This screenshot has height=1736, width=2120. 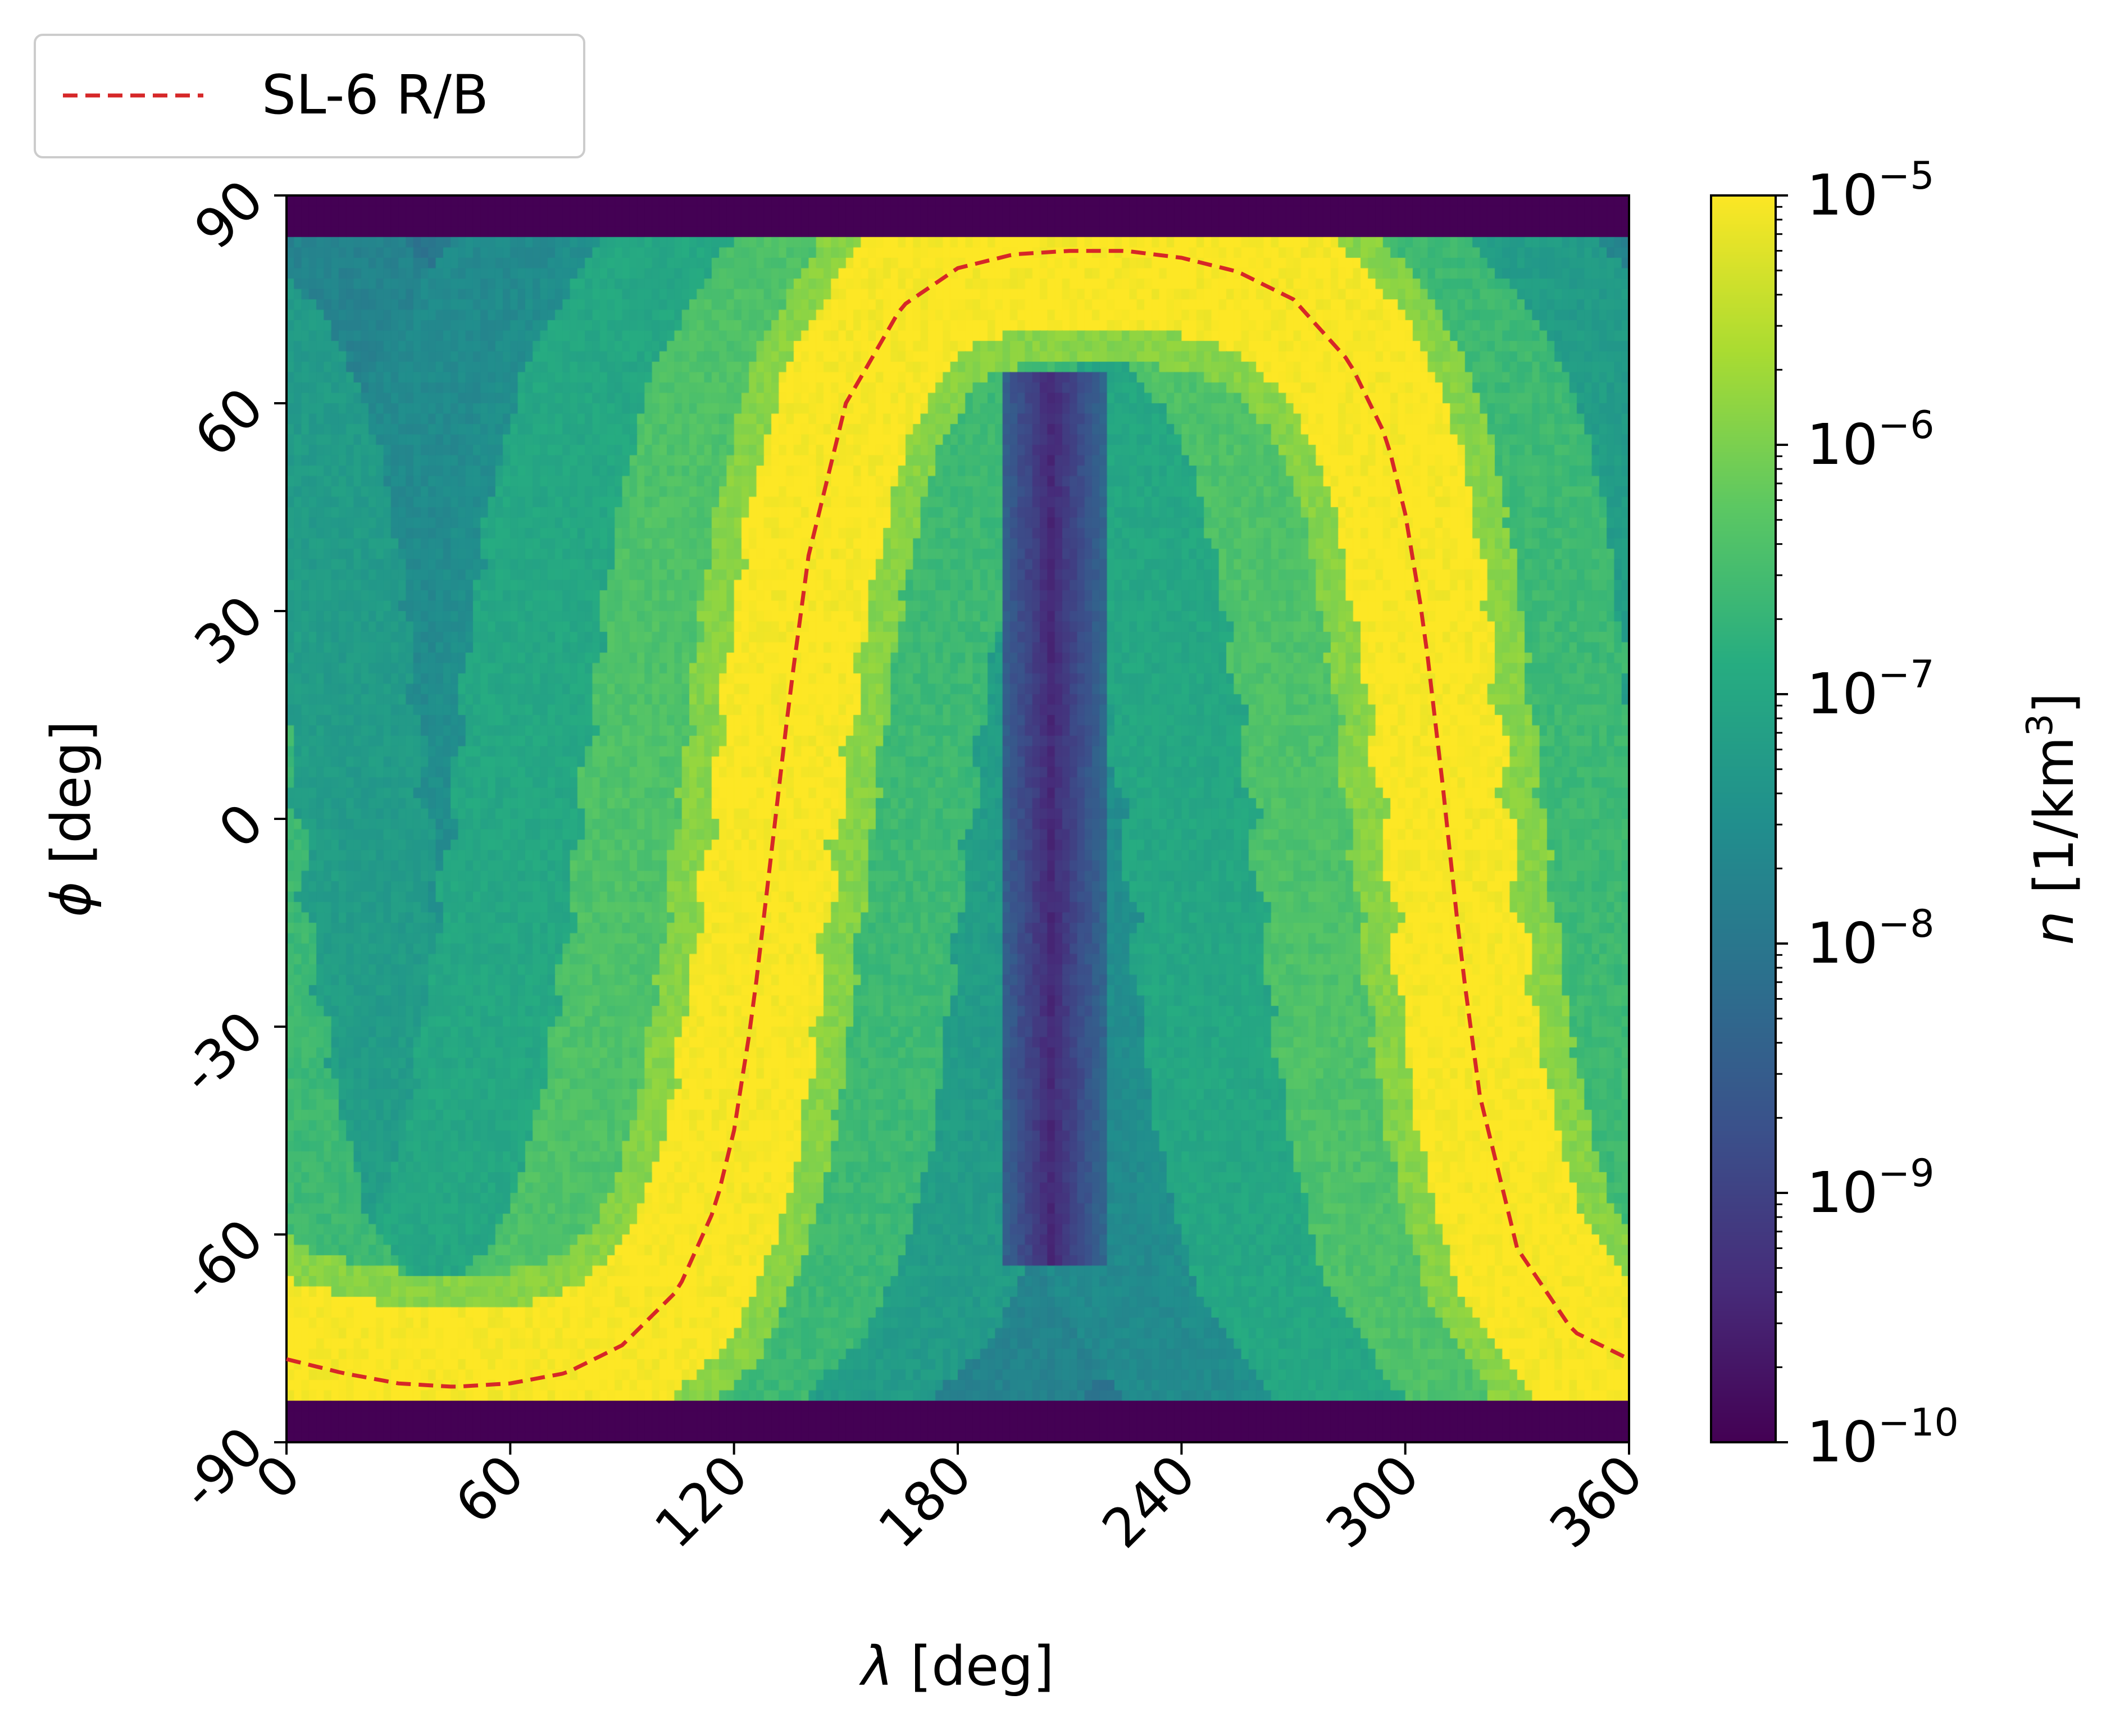 What do you see at coordinates (222, 1260) in the screenshot?
I see `y-tick-label: -60` at bounding box center [222, 1260].